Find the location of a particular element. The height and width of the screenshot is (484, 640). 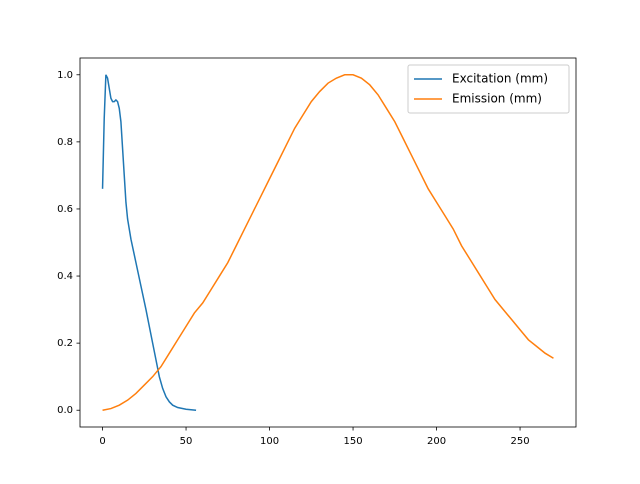

y-tick-label: 0.4 is located at coordinates (65, 276).